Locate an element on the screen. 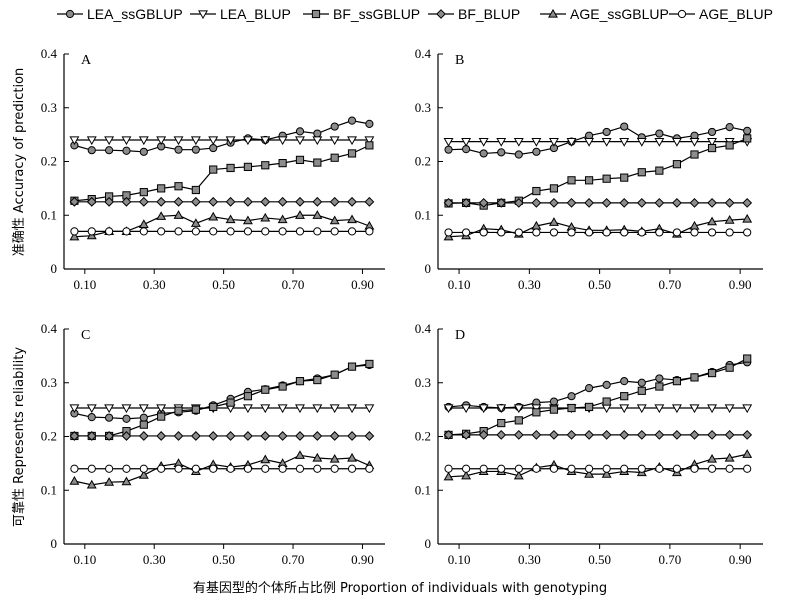 Image resolution: width=800 pixels, height=604 pixels. series-lea-blup is located at coordinates (598, 142).